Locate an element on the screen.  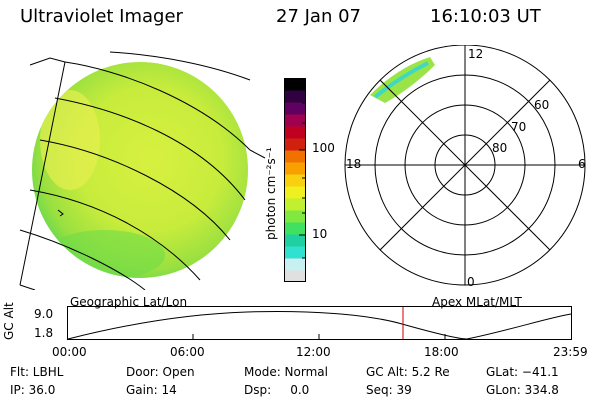
altitude-timeline-plot is located at coordinates (319, 323).